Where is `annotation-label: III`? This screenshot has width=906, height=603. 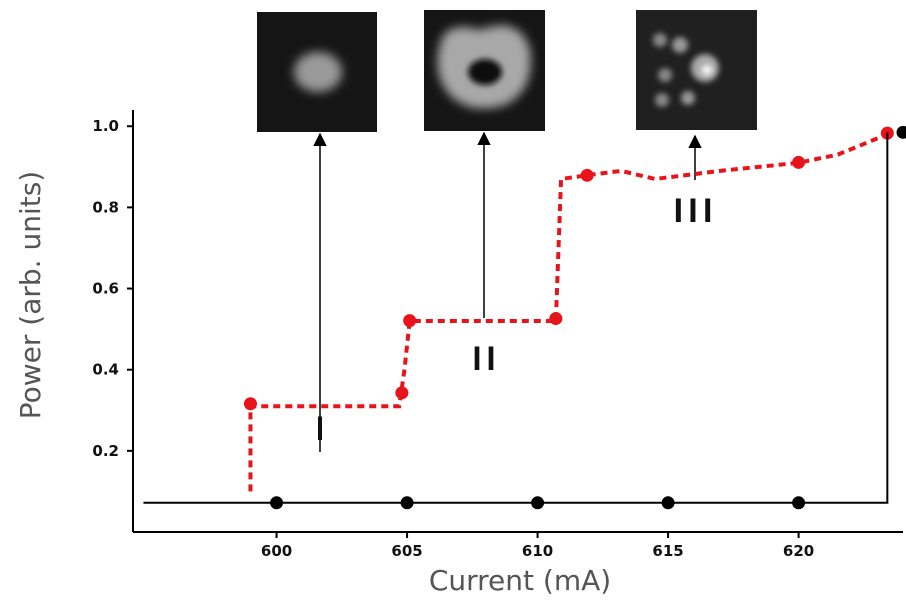
annotation-label: III is located at coordinates (693, 211).